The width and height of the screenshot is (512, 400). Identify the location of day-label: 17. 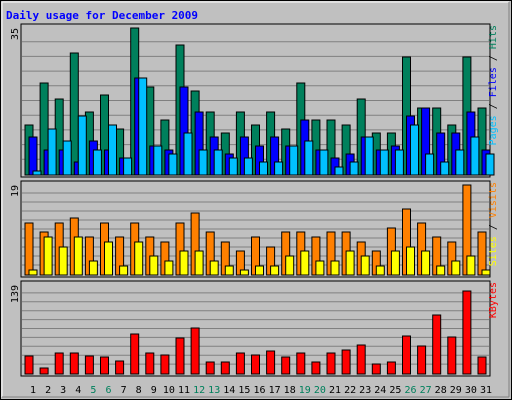
(275, 390).